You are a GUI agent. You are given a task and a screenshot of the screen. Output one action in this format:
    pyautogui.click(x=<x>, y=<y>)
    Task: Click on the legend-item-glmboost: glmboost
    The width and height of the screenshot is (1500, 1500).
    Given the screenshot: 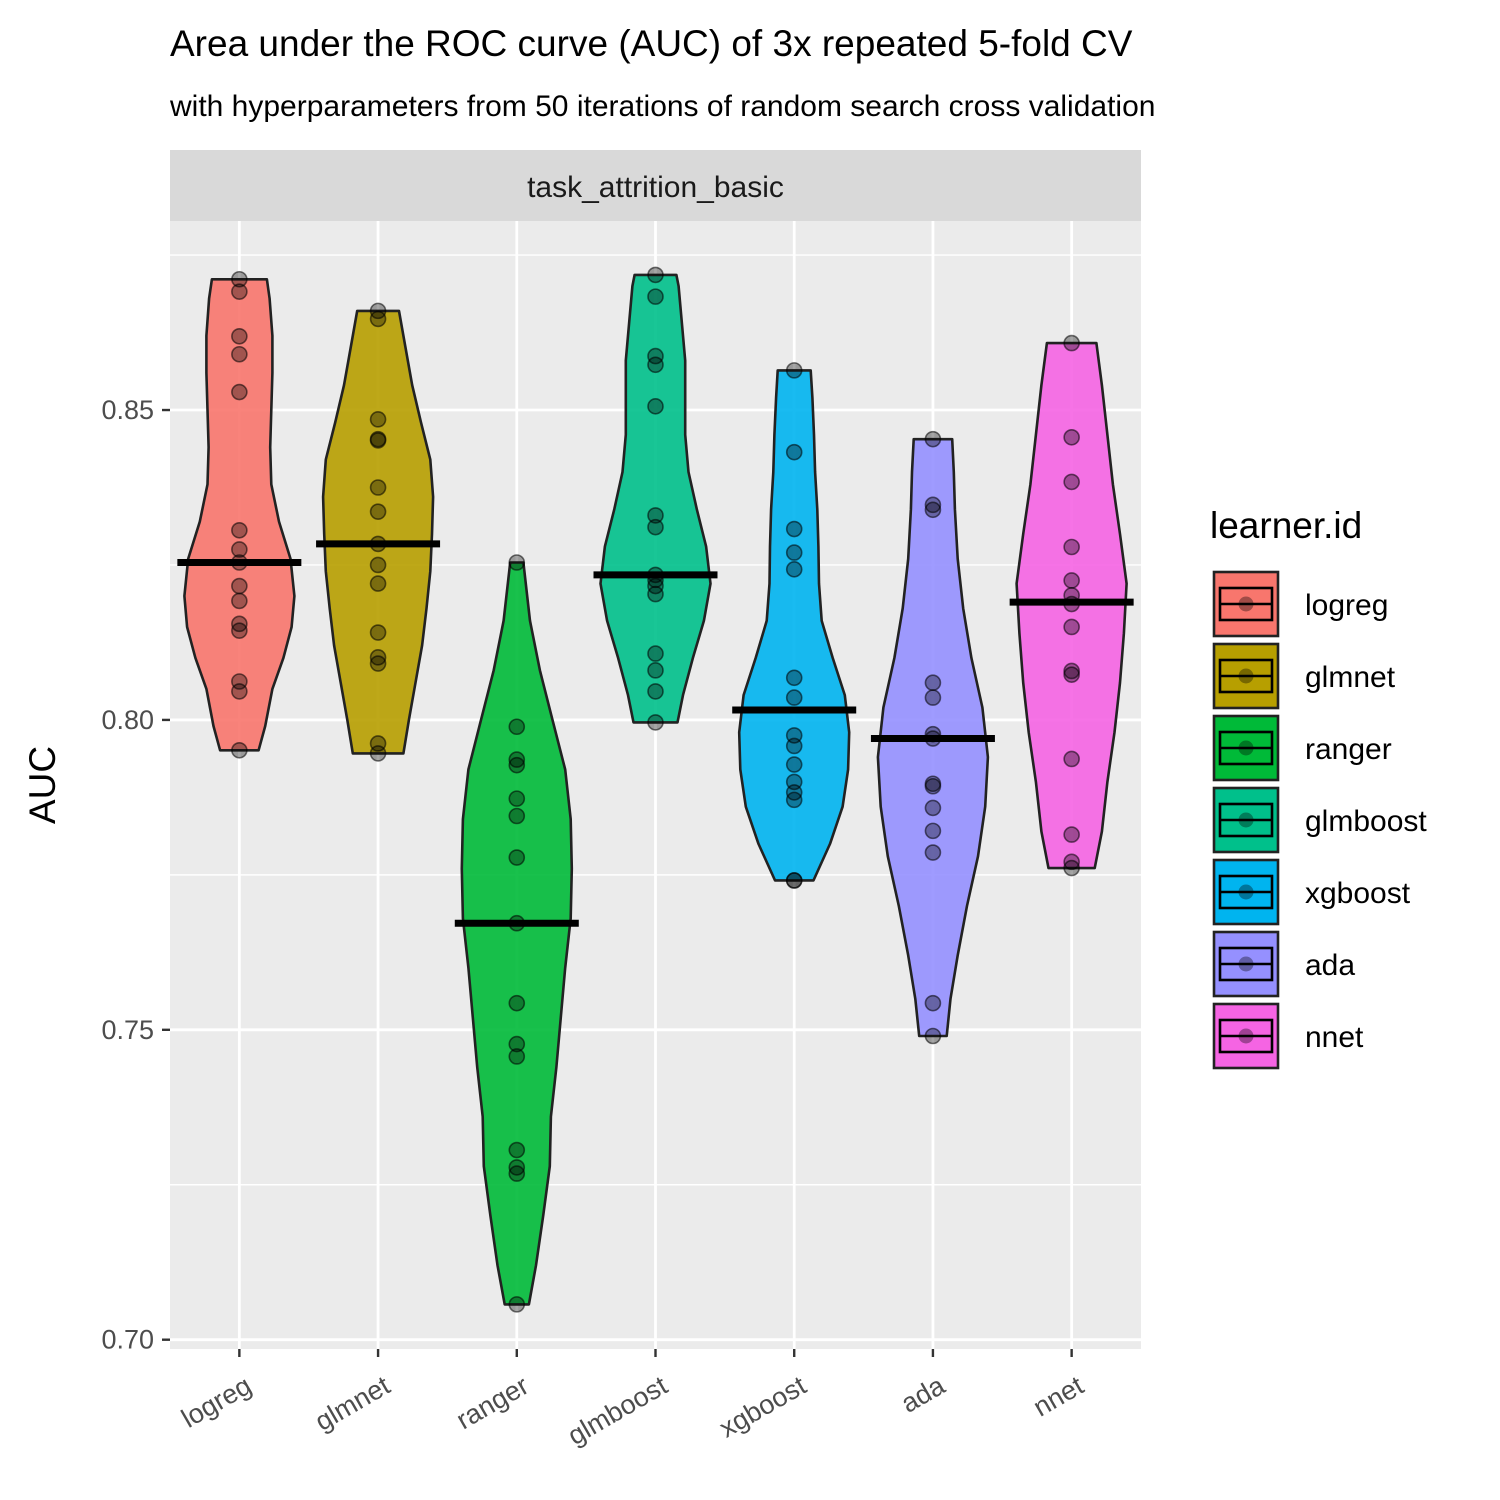 What is the action you would take?
    pyautogui.click(x=1319, y=820)
    